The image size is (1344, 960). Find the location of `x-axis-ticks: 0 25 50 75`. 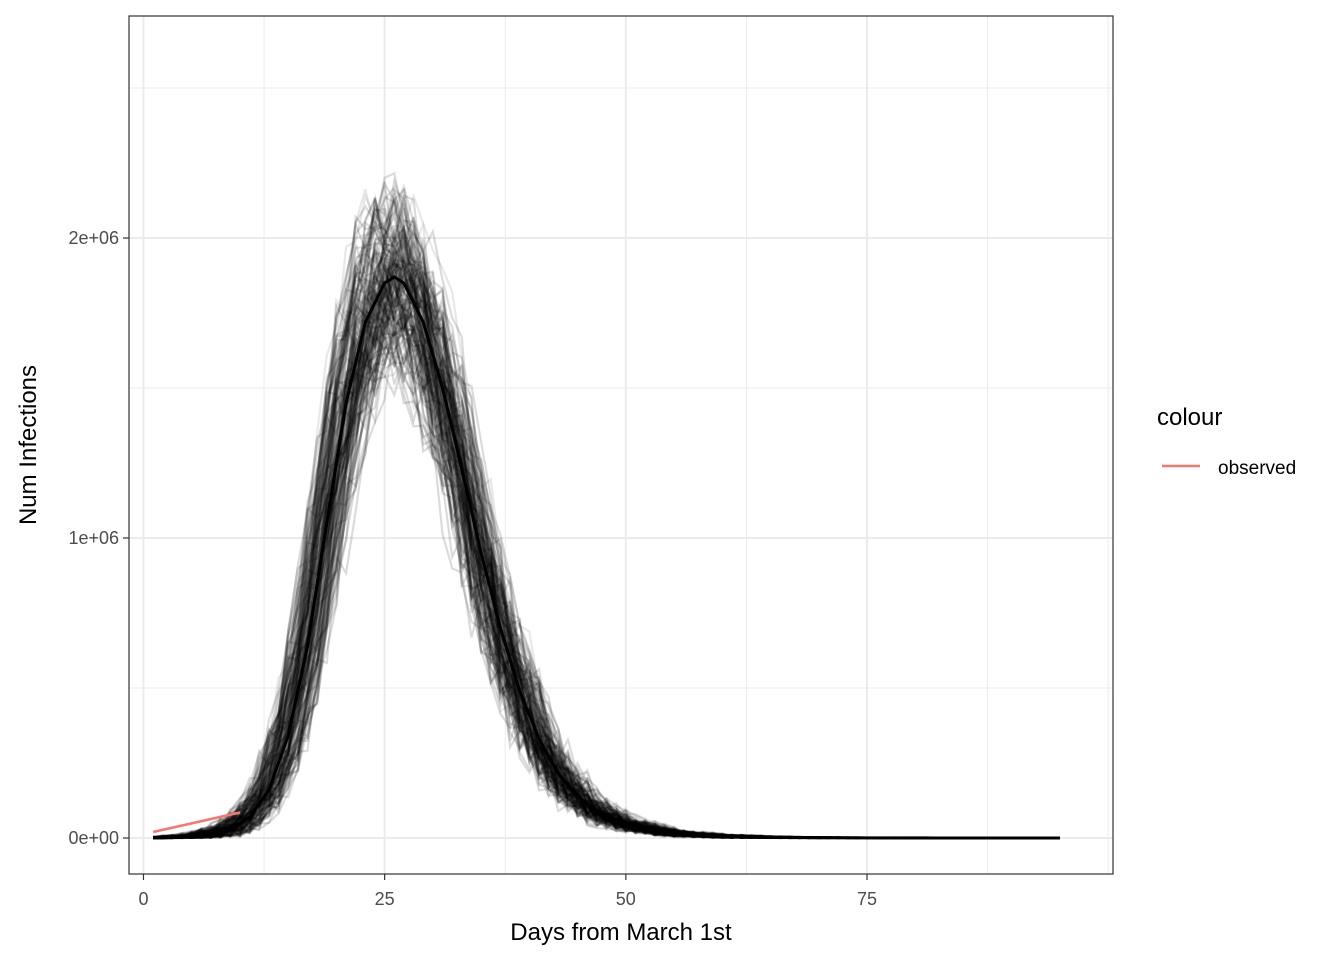

x-axis-ticks: 0 25 50 75 is located at coordinates (507, 891).